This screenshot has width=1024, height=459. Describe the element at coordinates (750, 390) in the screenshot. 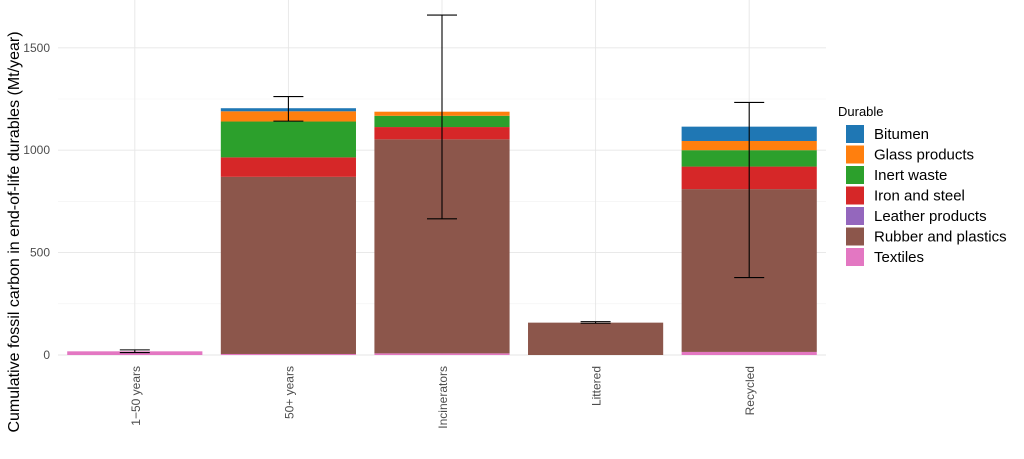

I see `x-tick-label-recycled: Recycled` at that location.